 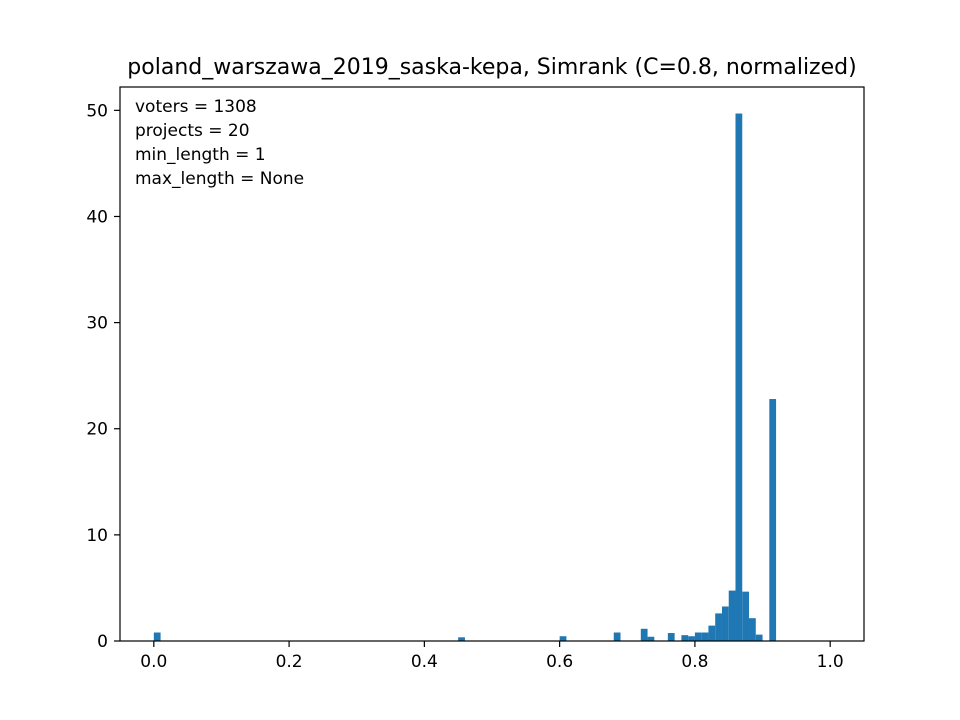 What do you see at coordinates (153, 662) in the screenshot?
I see `x-tick-label-0: 0.0` at bounding box center [153, 662].